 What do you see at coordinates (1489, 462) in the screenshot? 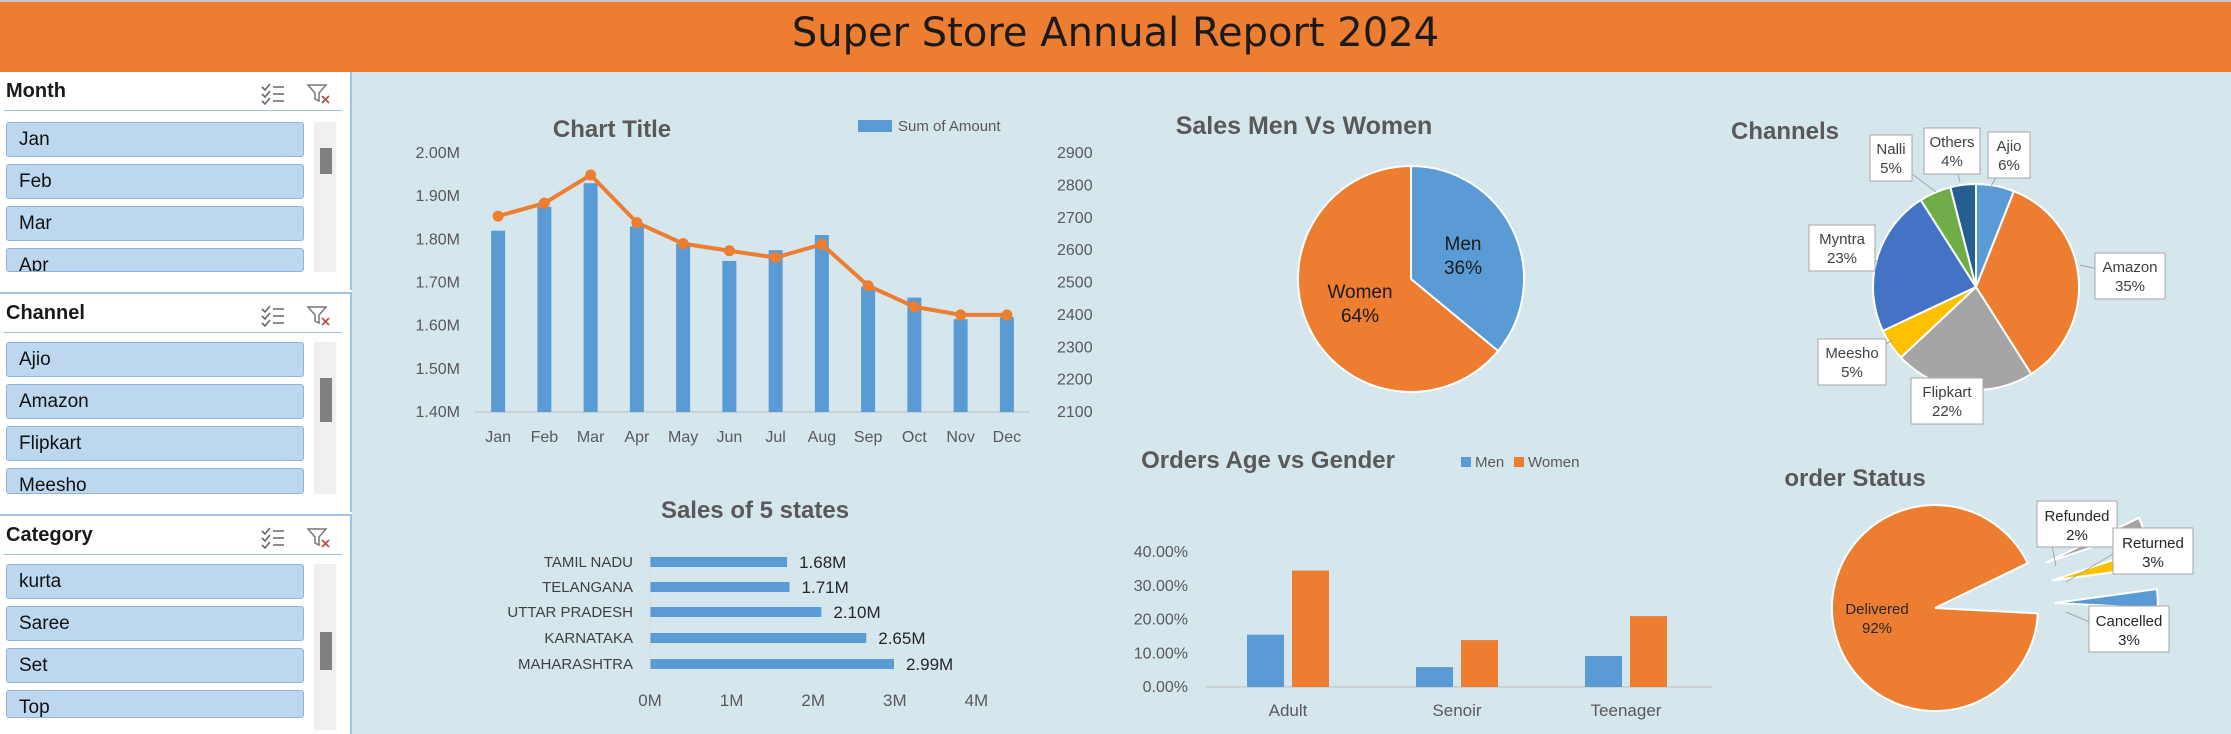
I see `legend-label: Men` at bounding box center [1489, 462].